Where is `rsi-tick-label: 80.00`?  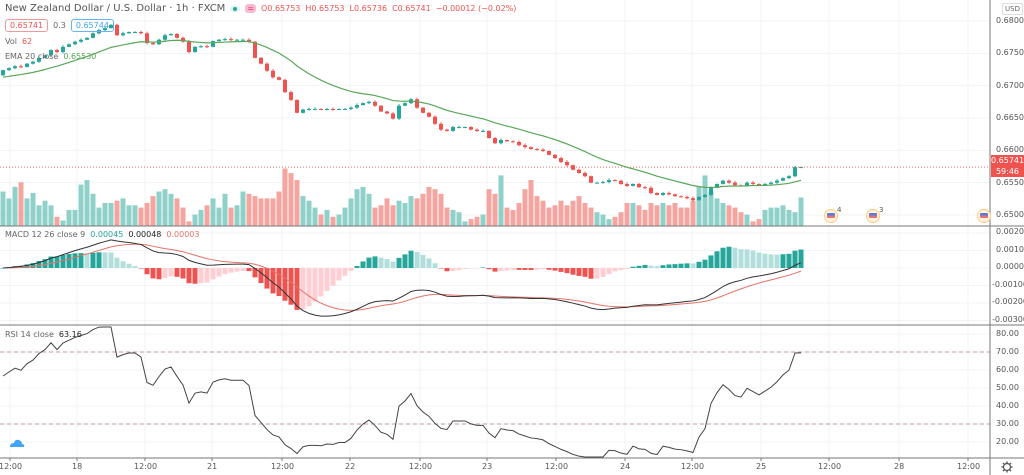 rsi-tick-label: 80.00 is located at coordinates (1007, 333).